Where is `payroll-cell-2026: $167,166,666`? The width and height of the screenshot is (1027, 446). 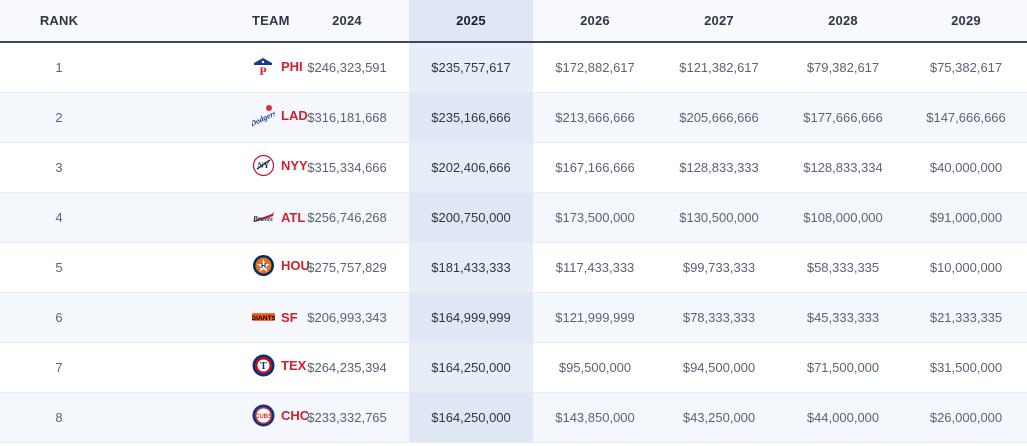 payroll-cell-2026: $167,166,666 is located at coordinates (595, 167).